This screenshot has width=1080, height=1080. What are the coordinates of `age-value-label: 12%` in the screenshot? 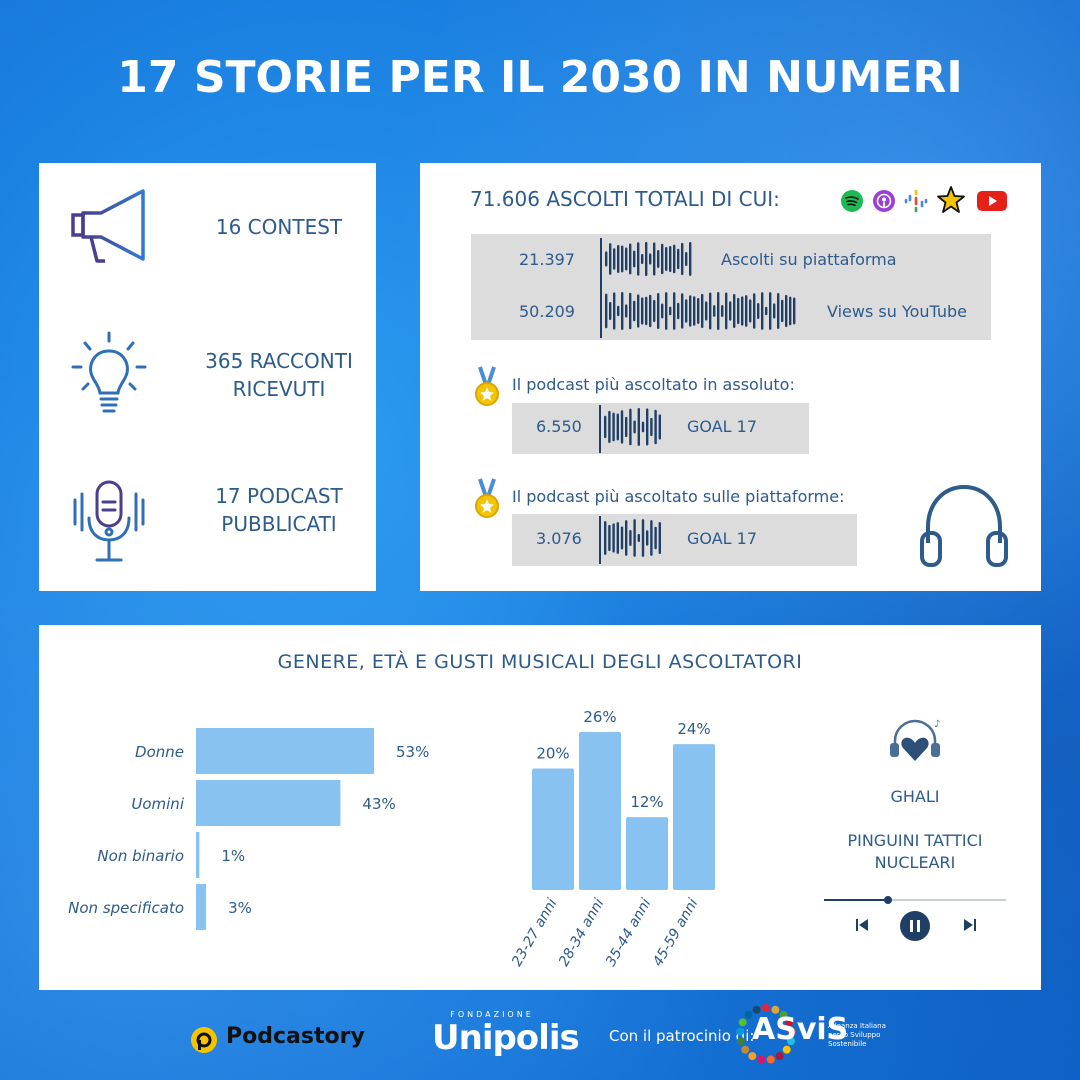 It's located at (646, 802).